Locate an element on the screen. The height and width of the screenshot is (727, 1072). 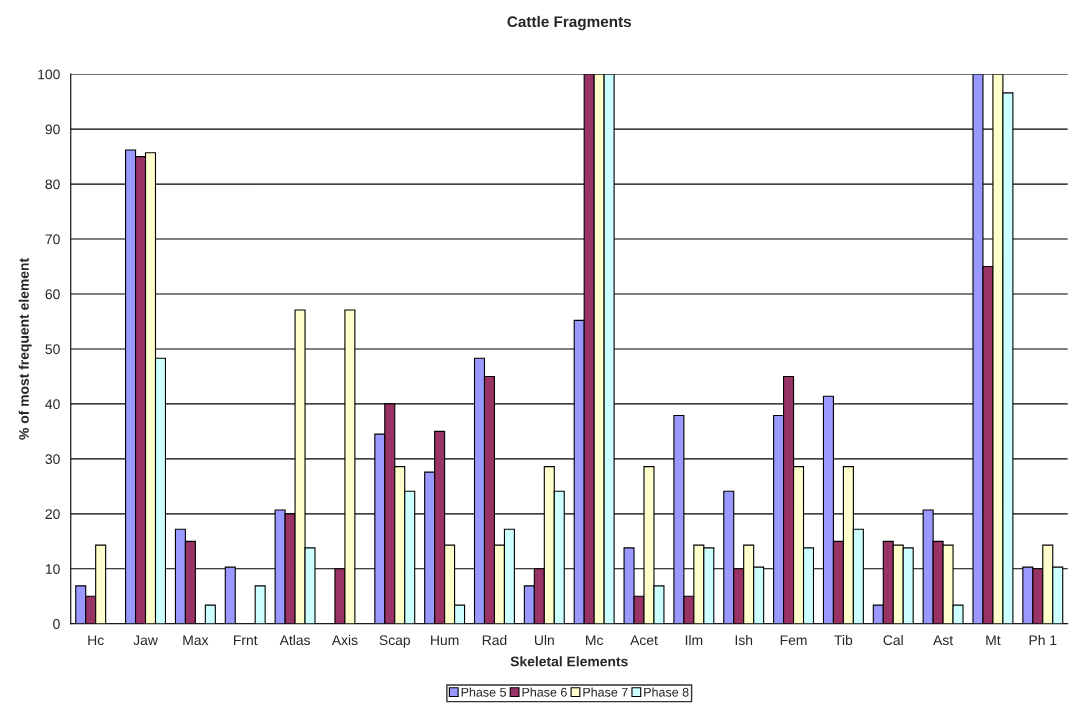
x-tick-label: Ilm is located at coordinates (694, 639).